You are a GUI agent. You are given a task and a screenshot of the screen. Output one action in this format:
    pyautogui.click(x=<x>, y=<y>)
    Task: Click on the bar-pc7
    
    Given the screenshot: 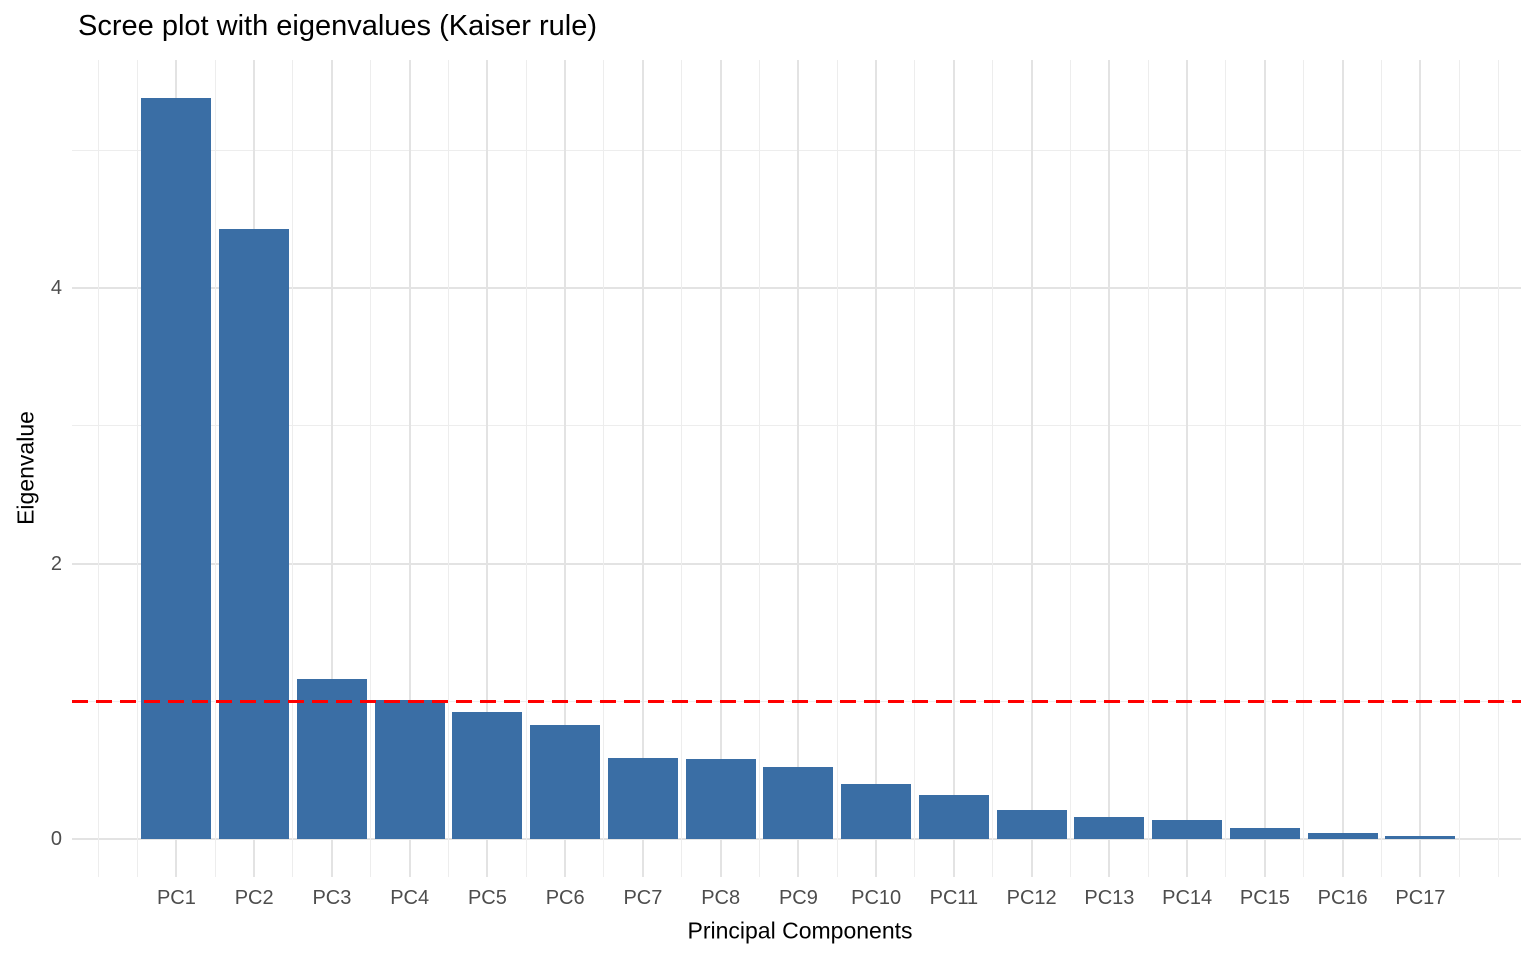 What is the action you would take?
    pyautogui.click(x=642, y=798)
    